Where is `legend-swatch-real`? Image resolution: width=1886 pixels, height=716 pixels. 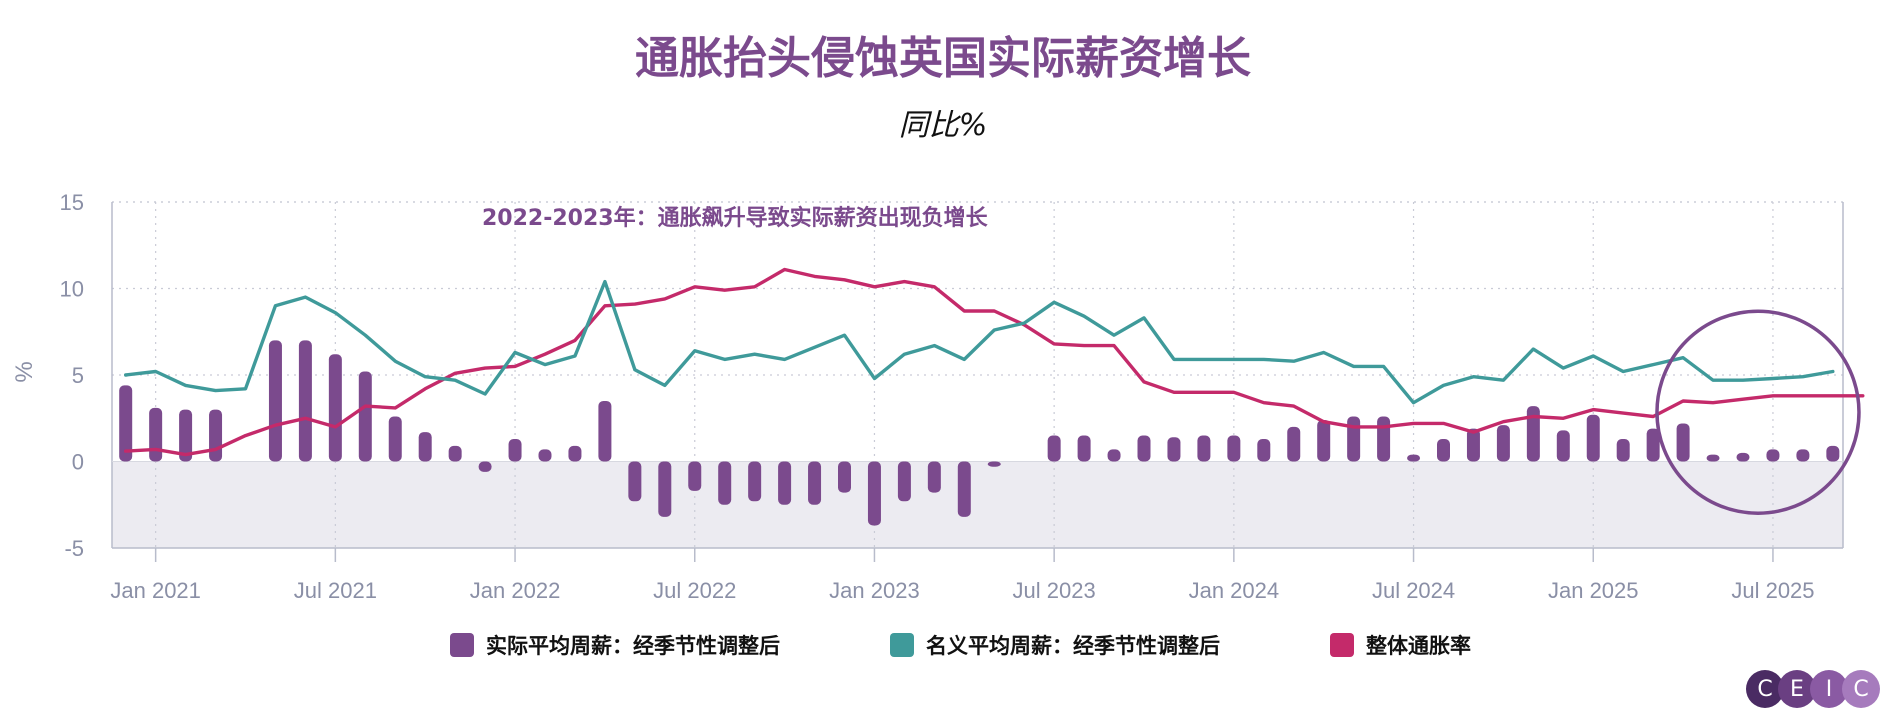
legend-swatch-real is located at coordinates (462, 645).